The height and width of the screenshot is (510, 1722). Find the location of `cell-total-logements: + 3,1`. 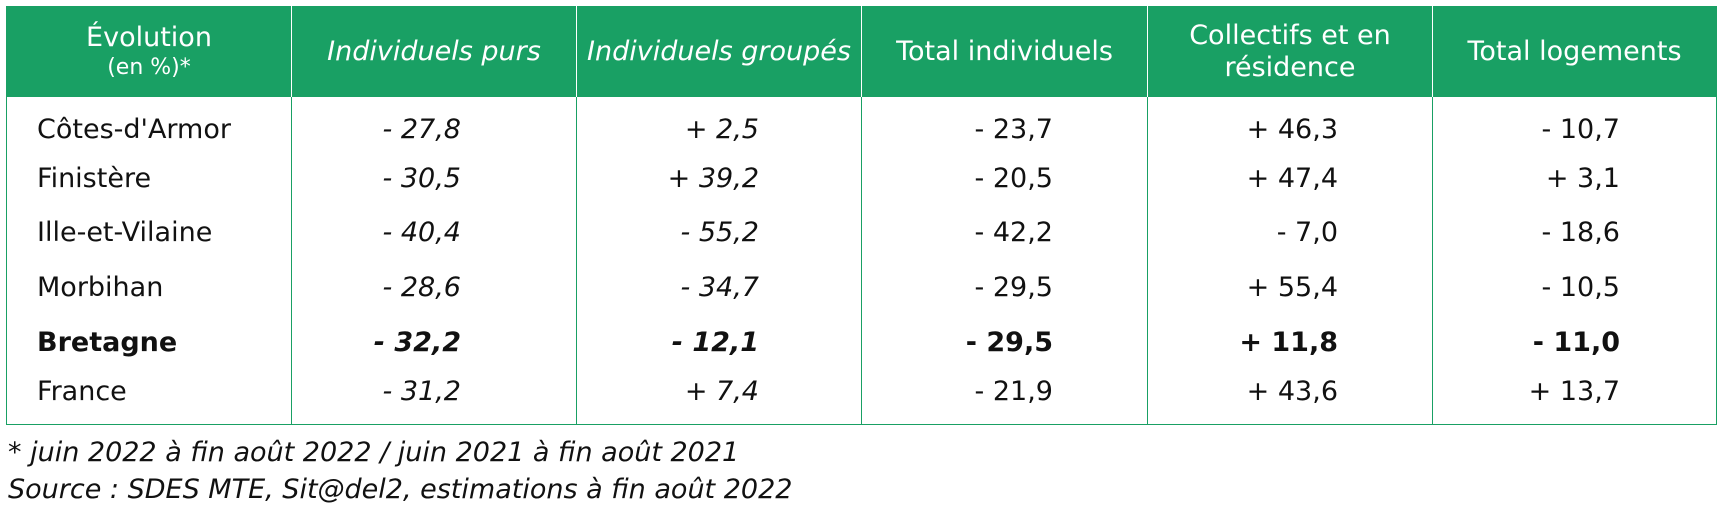

cell-total-logements: + 3,1 is located at coordinates (1574, 178).